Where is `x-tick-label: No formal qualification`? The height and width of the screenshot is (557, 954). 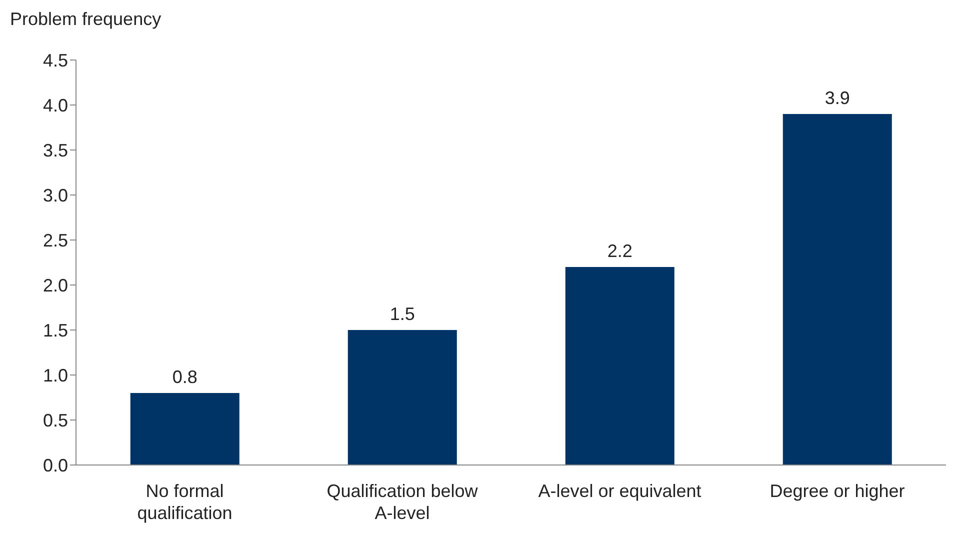 x-tick-label: No formal qualification is located at coordinates (184, 502).